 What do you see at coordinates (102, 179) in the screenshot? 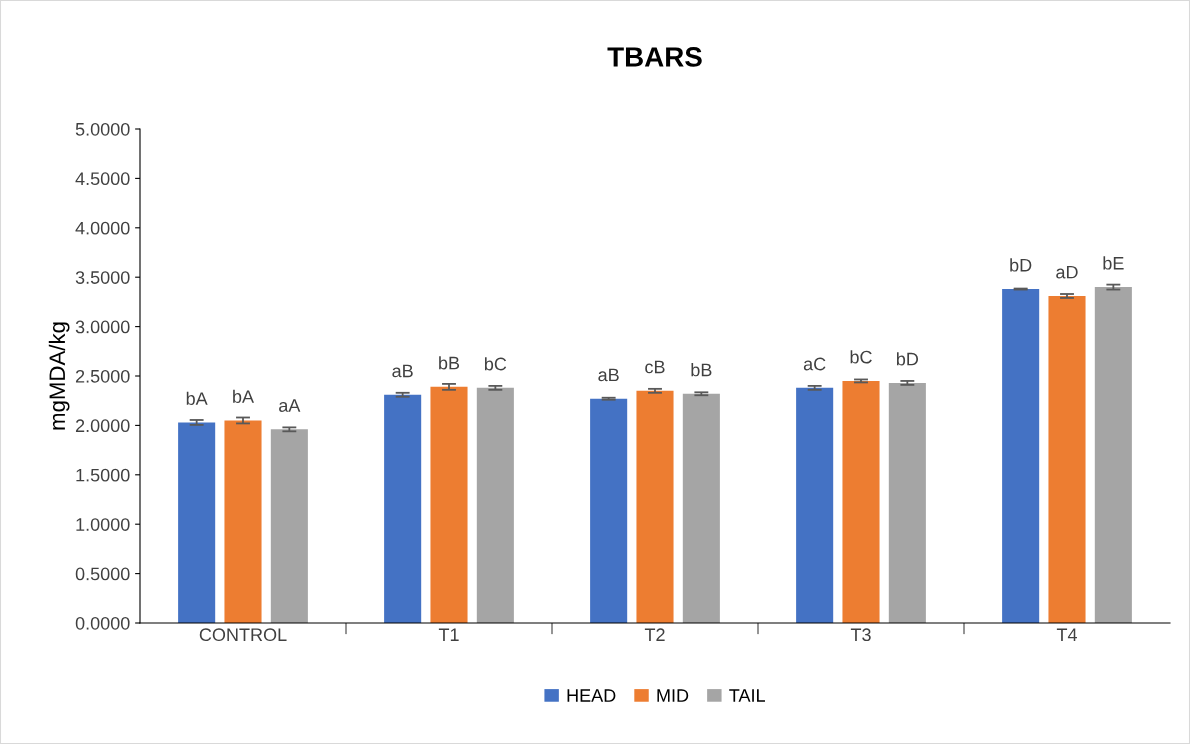
I see `y-tick-label: 4.5000` at bounding box center [102, 179].